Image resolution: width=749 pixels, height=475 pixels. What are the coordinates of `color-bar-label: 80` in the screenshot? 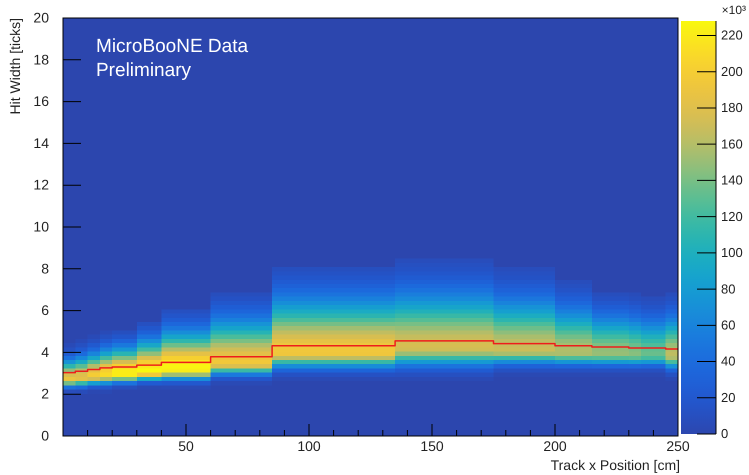 It's located at (728, 288).